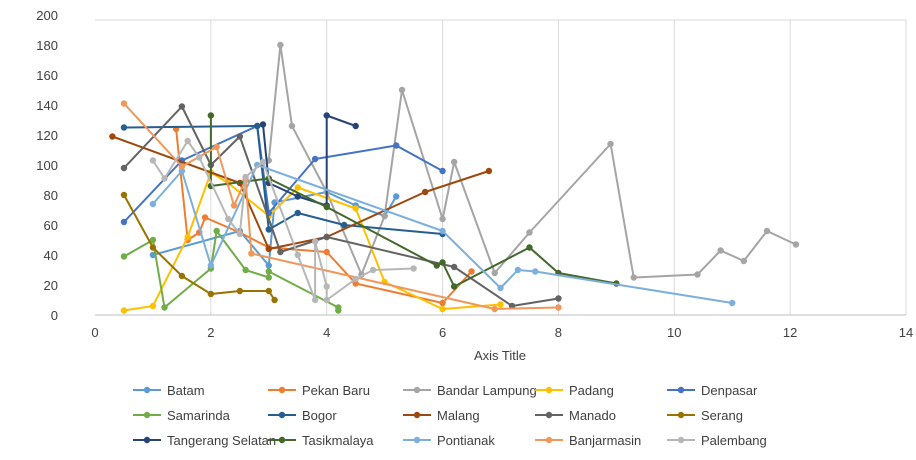  Describe the element at coordinates (338, 440) in the screenshot. I see `legend-label: Tasikmalaya` at that location.